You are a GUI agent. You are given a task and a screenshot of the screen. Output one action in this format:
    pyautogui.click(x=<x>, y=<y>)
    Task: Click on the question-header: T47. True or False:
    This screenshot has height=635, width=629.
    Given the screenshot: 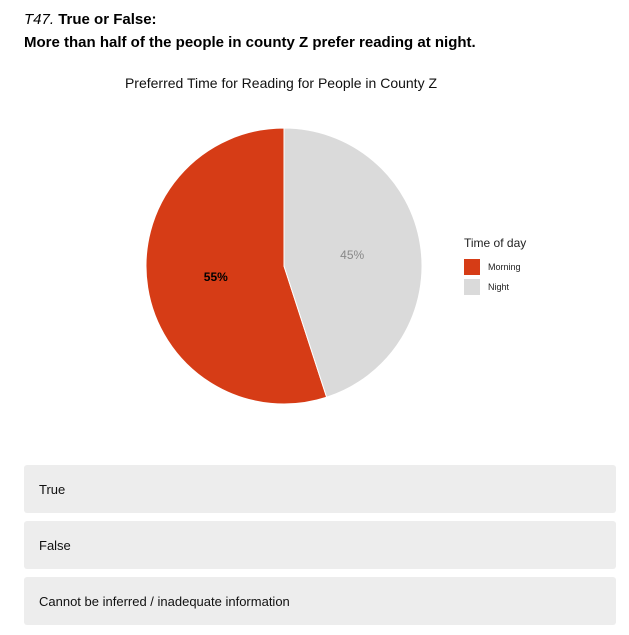 What is the action you would take?
    pyautogui.click(x=319, y=19)
    